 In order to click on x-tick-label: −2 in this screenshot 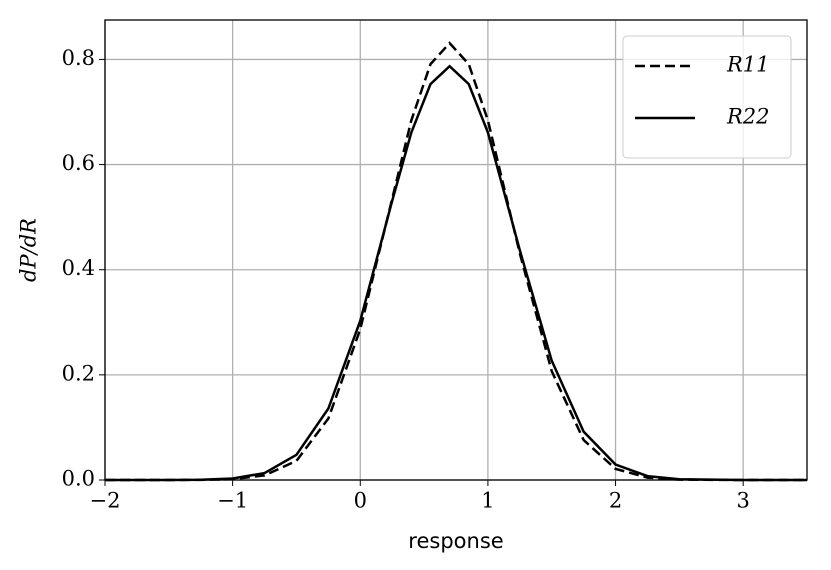, I will do `click(105, 501)`.